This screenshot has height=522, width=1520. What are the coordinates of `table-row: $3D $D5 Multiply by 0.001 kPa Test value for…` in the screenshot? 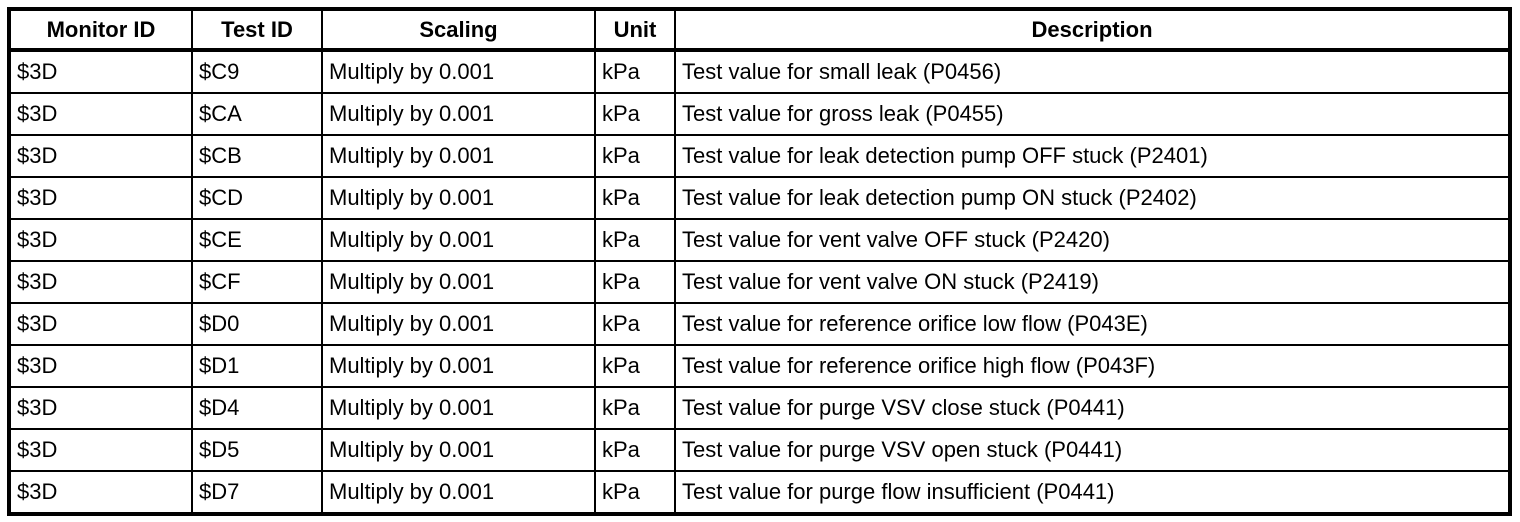 It's located at (759, 450).